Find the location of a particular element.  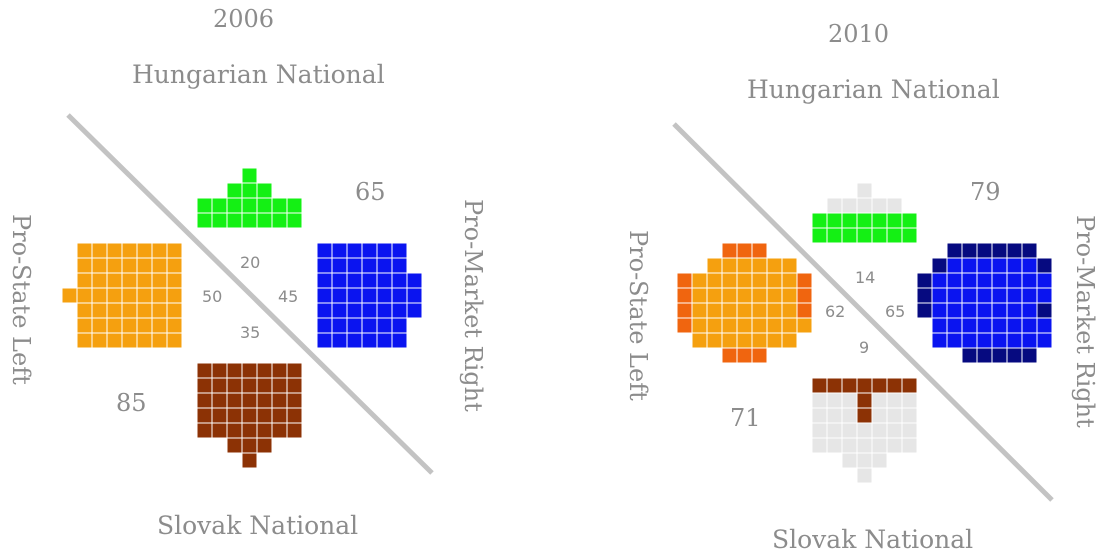

pro-state-left-label: Pro-State Left is located at coordinates (21, 299).